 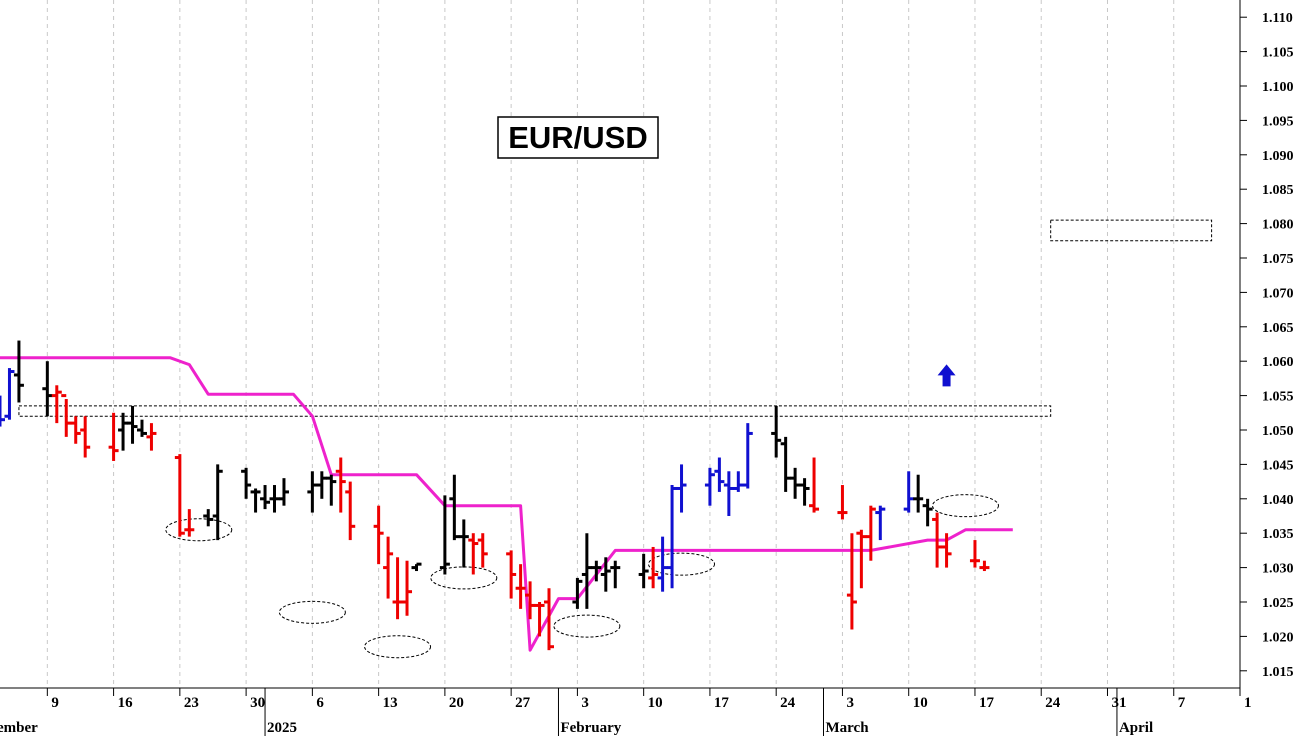 What do you see at coordinates (1278, 293) in the screenshot?
I see `y-tick-label: 1.070` at bounding box center [1278, 293].